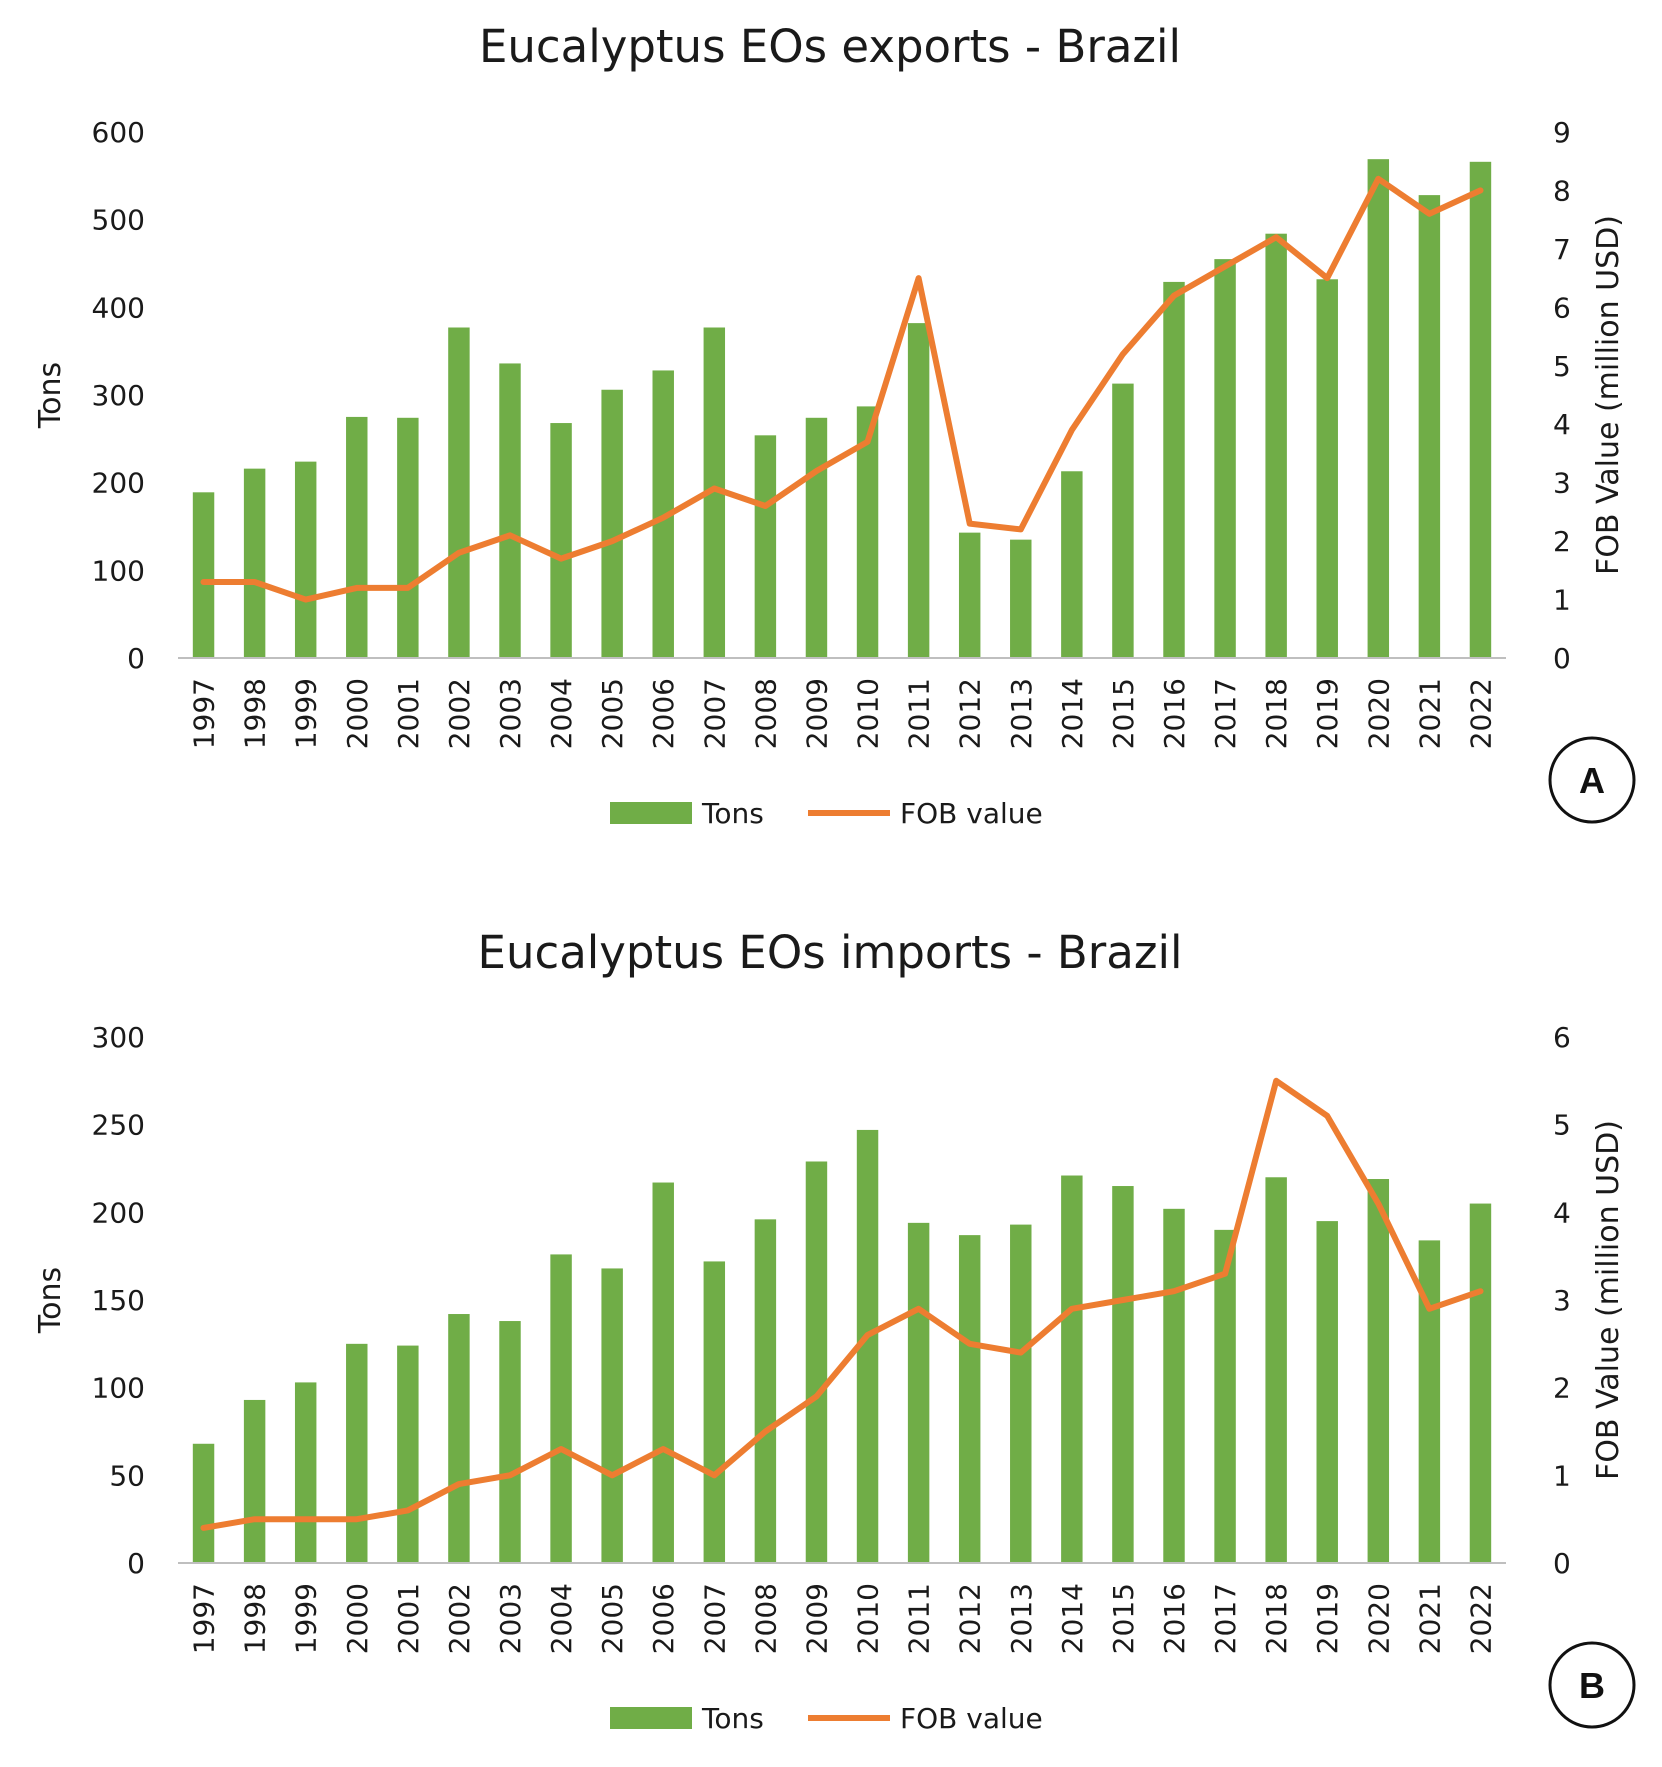  What do you see at coordinates (1021, 713) in the screenshot?
I see `x-tick-label: 2013` at bounding box center [1021, 713].